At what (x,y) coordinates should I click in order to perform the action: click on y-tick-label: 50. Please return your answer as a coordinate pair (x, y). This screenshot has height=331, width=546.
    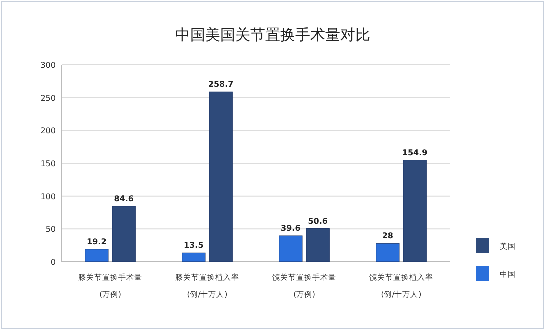
    Looking at the image, I should click on (51, 229).